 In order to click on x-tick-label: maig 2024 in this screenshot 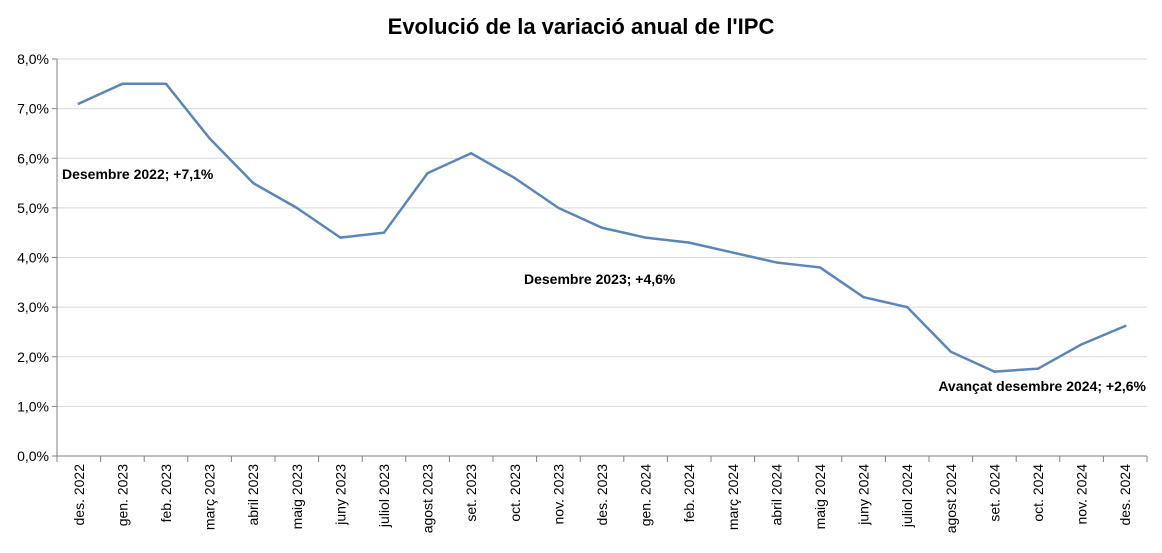, I will do `click(820, 497)`.